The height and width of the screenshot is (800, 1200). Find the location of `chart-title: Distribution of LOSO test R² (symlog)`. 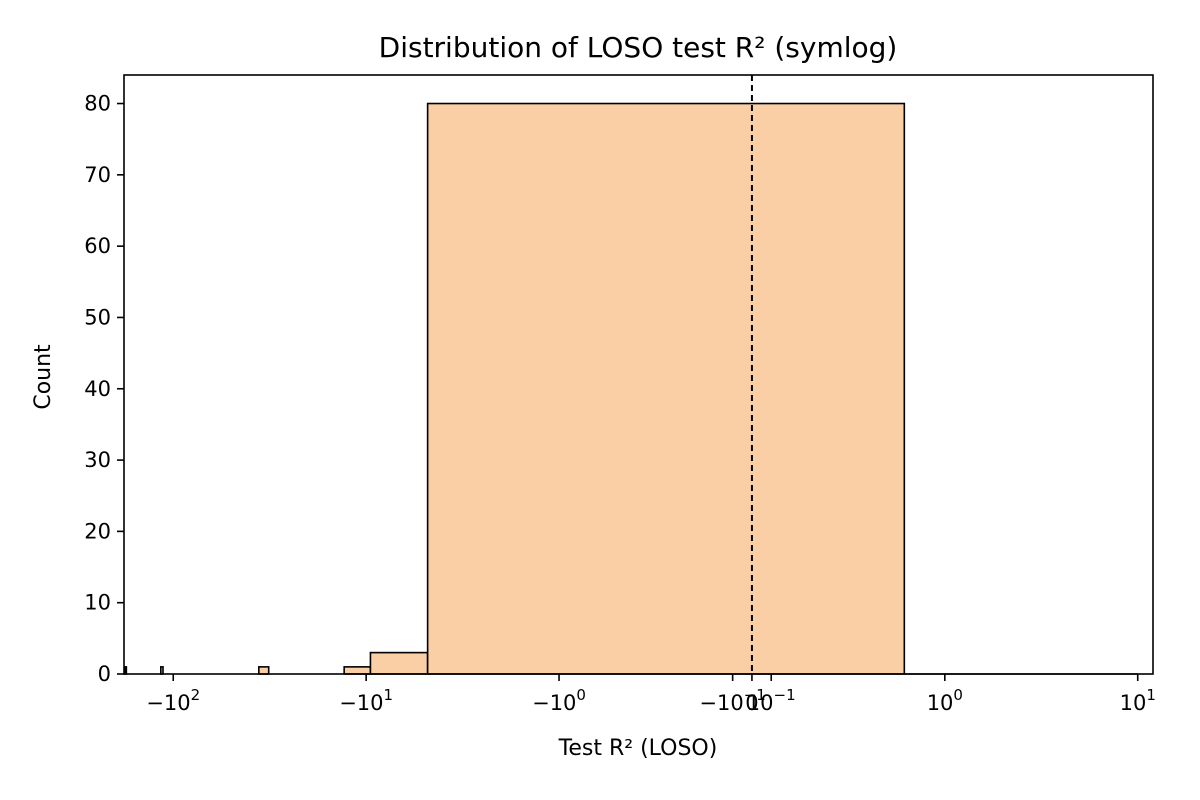

chart-title: Distribution of LOSO test R² (symlog) is located at coordinates (638, 47).